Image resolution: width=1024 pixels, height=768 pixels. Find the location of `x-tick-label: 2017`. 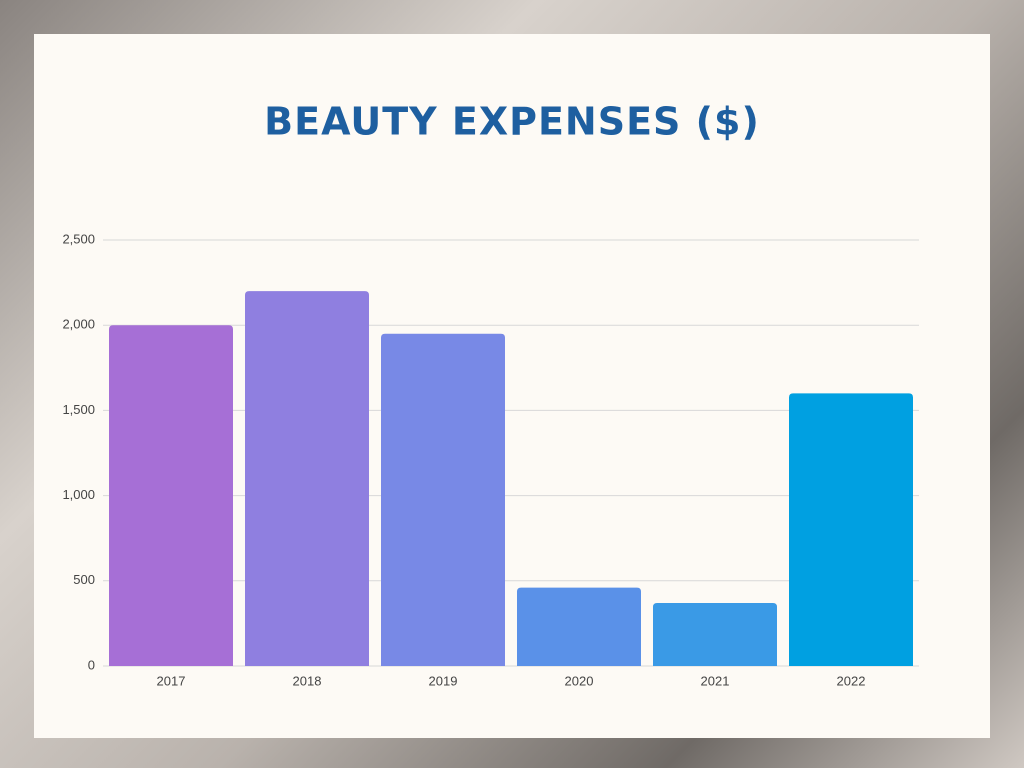

x-tick-label: 2017 is located at coordinates (171, 680).